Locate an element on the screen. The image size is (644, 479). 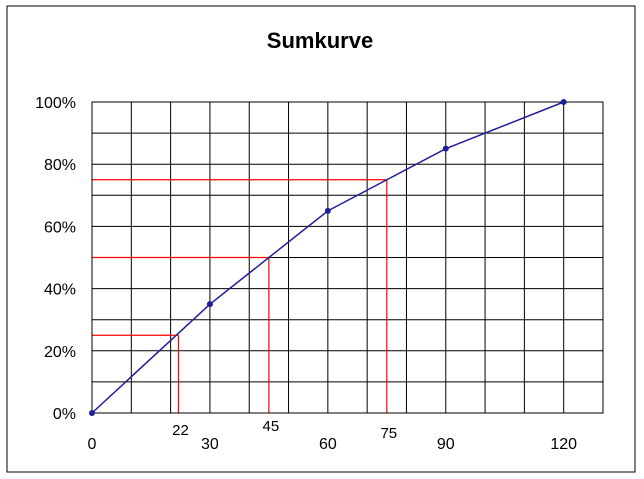
y-tick-label: 0% is located at coordinates (64, 414).